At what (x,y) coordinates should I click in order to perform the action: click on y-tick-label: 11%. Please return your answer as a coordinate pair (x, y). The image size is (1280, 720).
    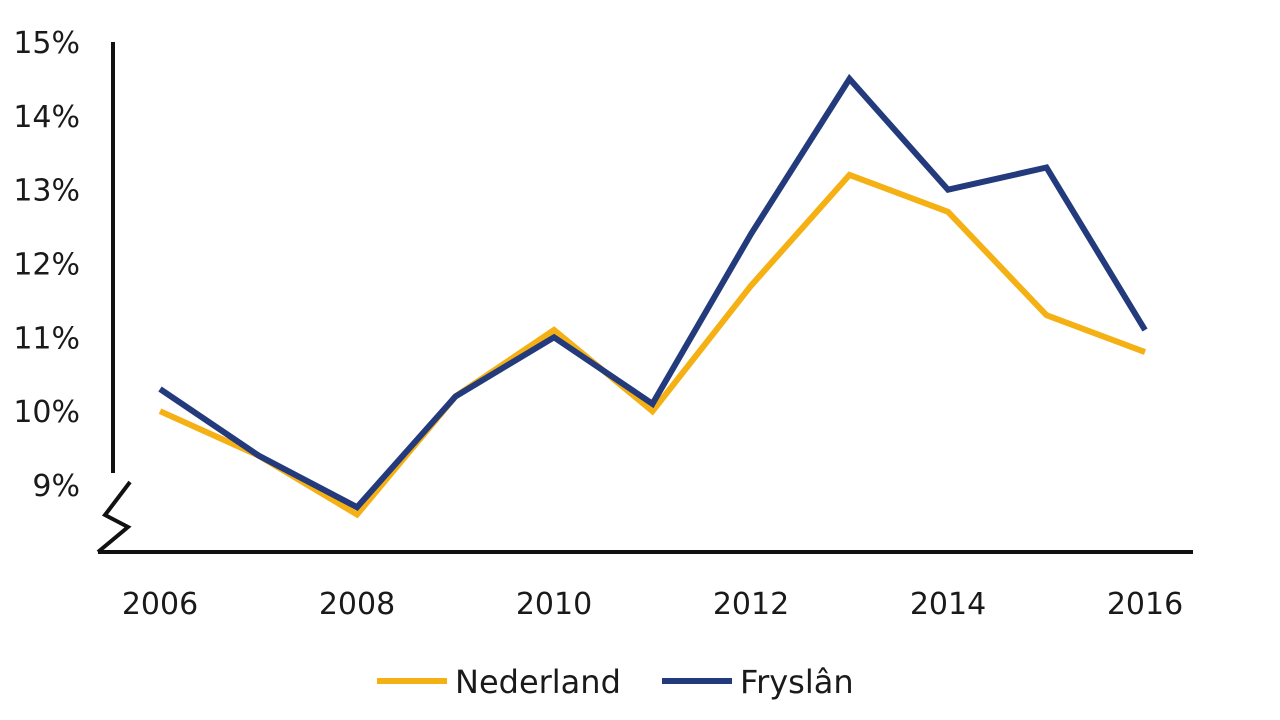
    Looking at the image, I should click on (46, 338).